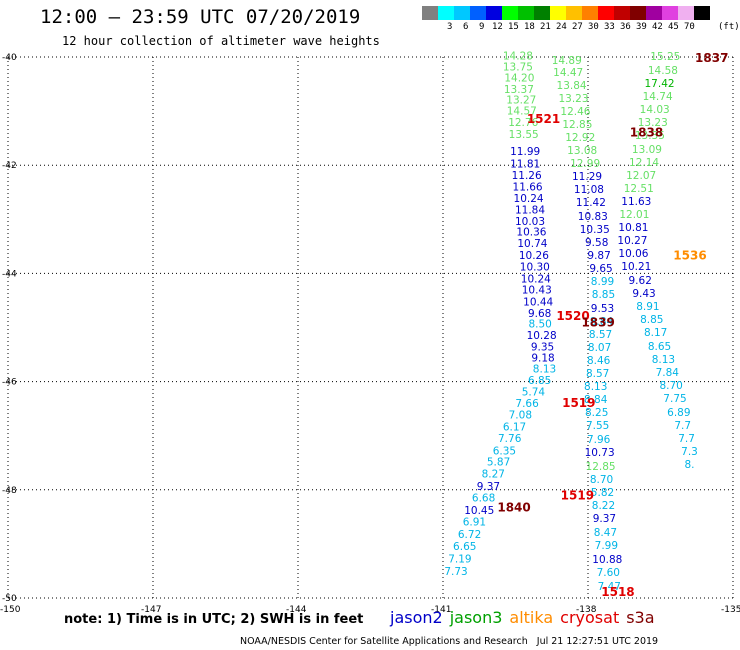 This screenshot has width=740, height=650. I want to click on x-tick-label: -135, so click(730, 610).